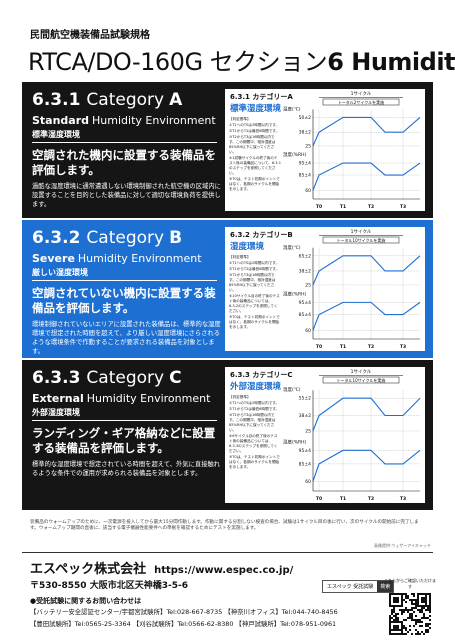 Image resolution: width=455 pixels, height=644 pixels. What do you see at coordinates (319, 347) in the screenshot?
I see `time-label: T0` at bounding box center [319, 347].